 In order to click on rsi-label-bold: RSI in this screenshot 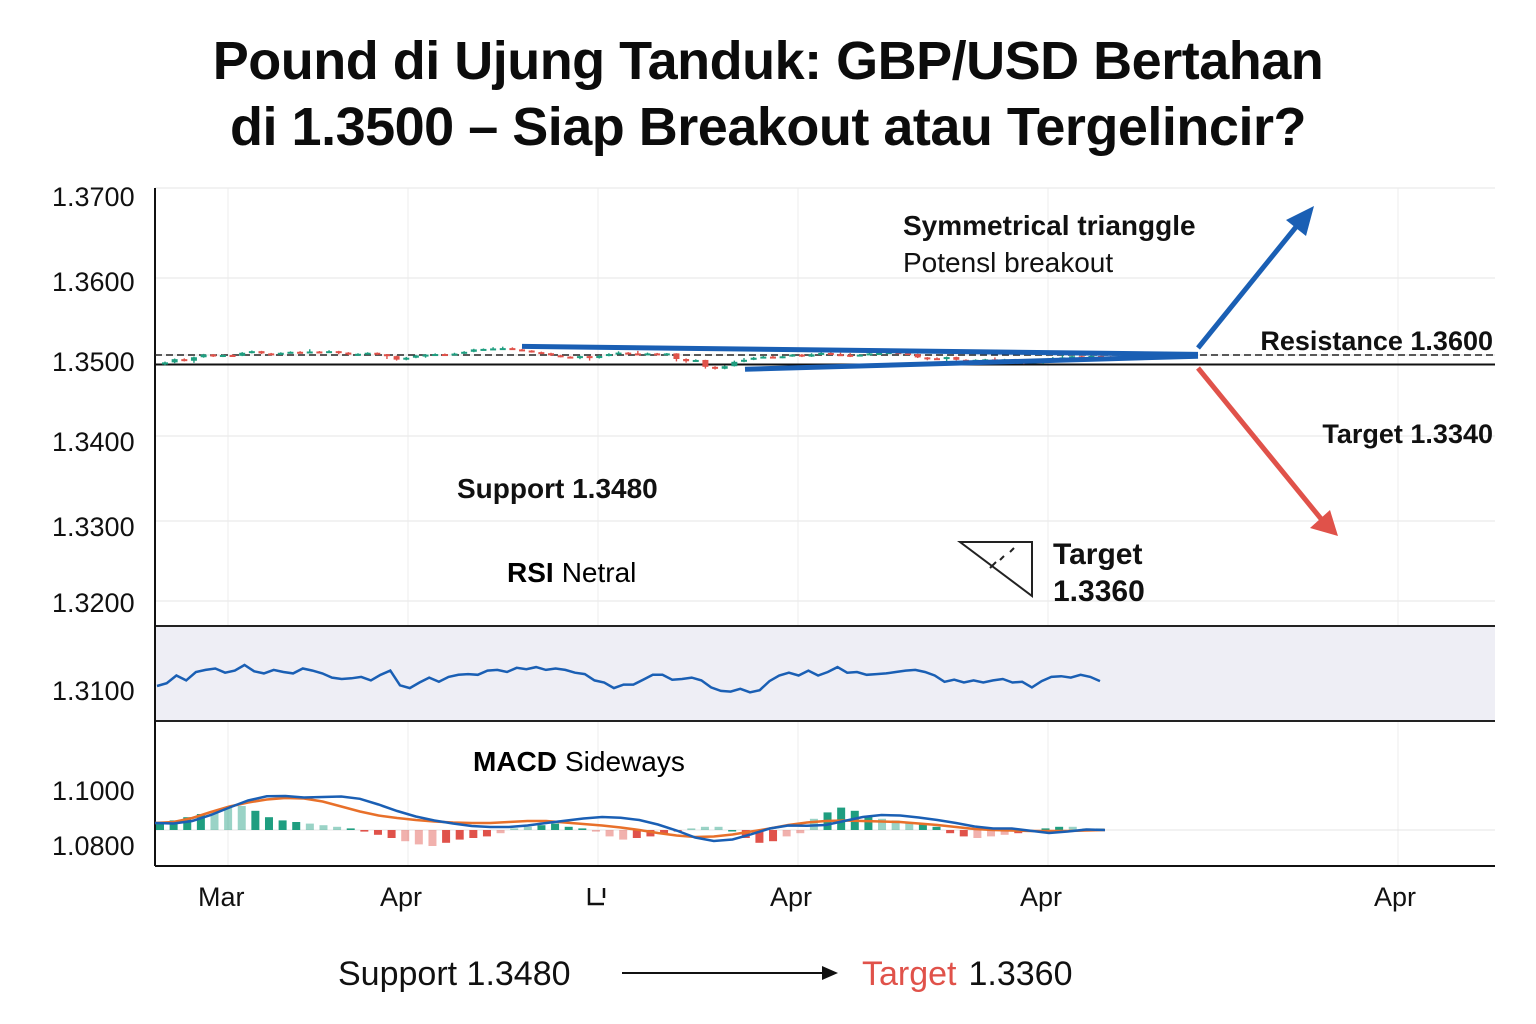, I will do `click(530, 572)`.